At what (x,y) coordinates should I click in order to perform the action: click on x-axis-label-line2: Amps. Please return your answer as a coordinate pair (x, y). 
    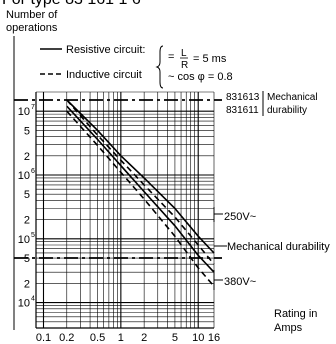
    Looking at the image, I should click on (288, 328).